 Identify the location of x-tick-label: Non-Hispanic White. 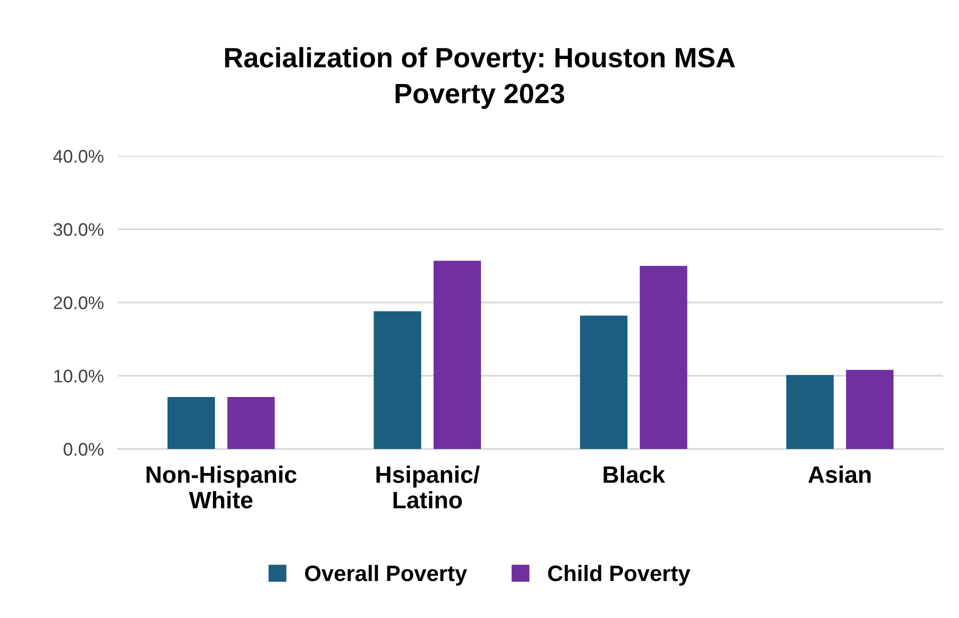
(221, 487).